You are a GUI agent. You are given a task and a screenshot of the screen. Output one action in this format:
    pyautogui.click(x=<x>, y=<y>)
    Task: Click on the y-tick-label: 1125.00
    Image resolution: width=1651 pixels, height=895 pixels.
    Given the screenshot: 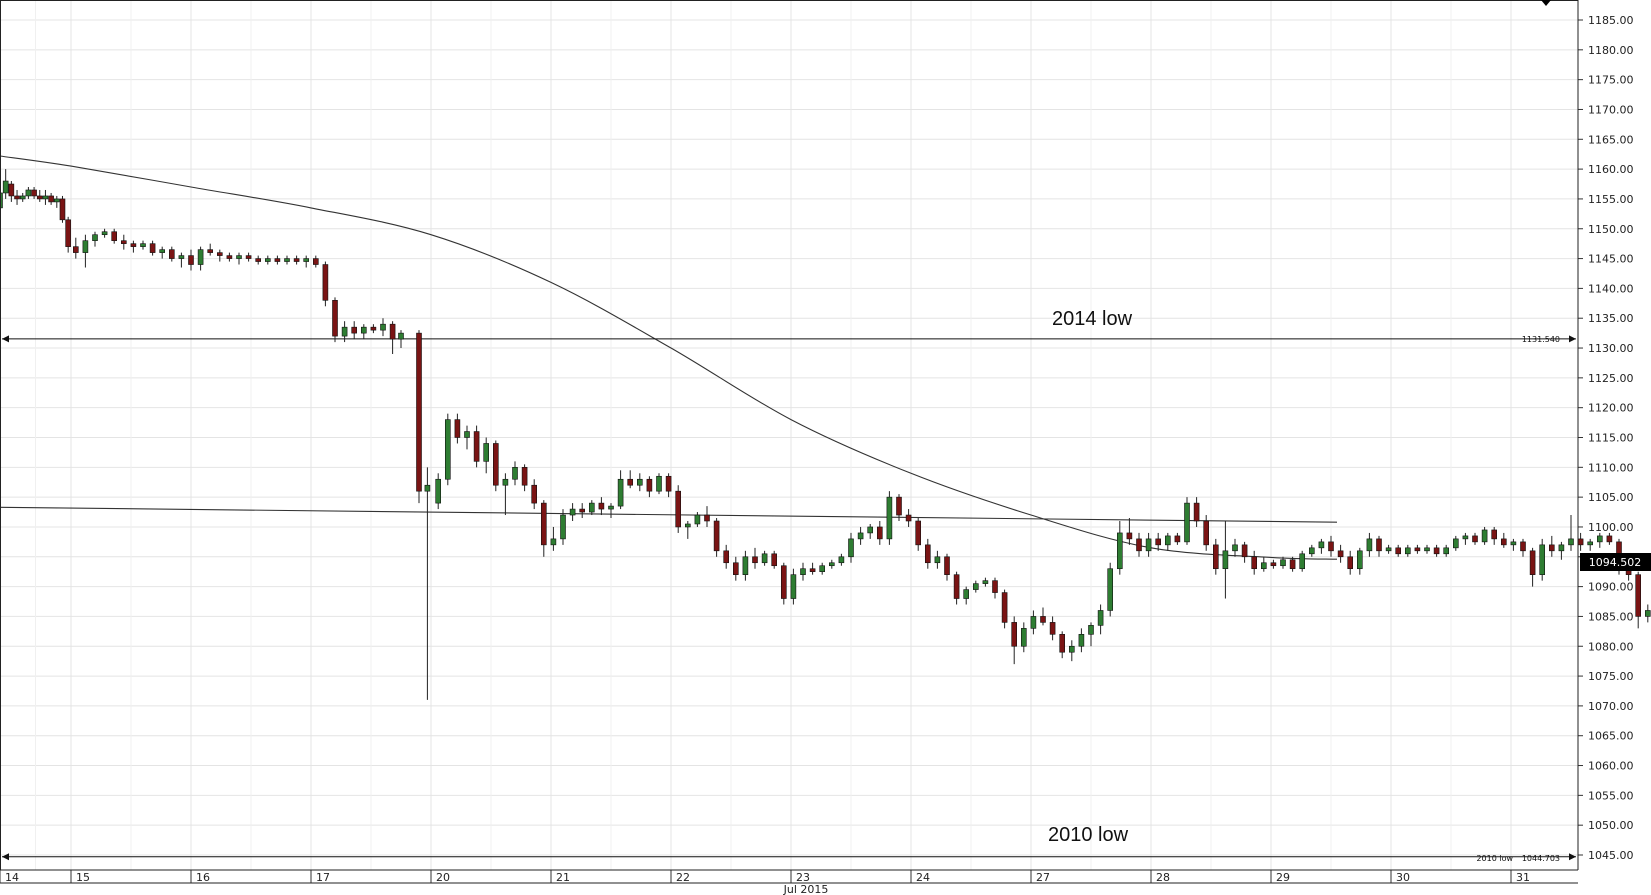 What is the action you would take?
    pyautogui.click(x=1611, y=378)
    